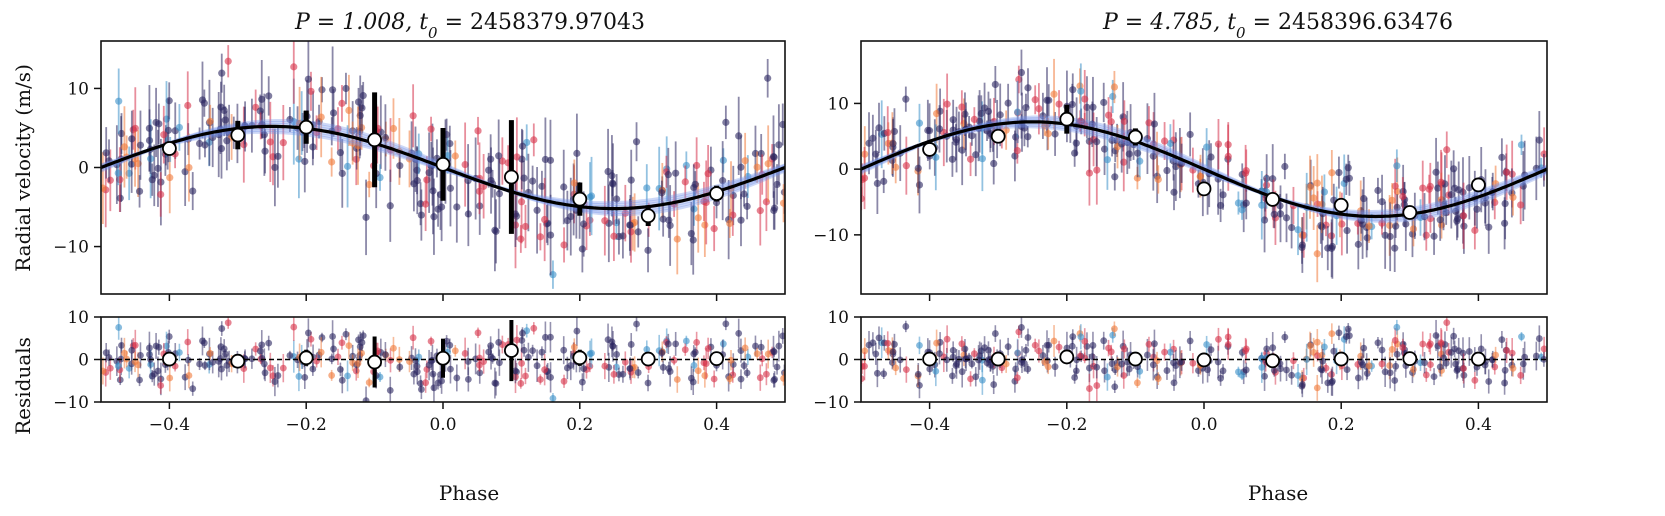 The width and height of the screenshot is (1665, 516). Describe the element at coordinates (1204, 359) in the screenshot. I see `panel-right-residual-plot` at that location.